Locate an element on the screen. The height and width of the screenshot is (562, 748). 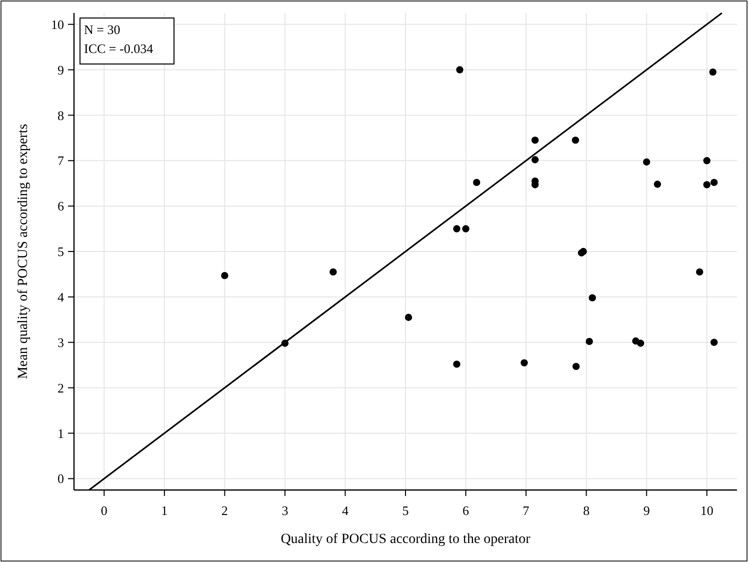
annotation: ICC = -0.034 is located at coordinates (119, 48).